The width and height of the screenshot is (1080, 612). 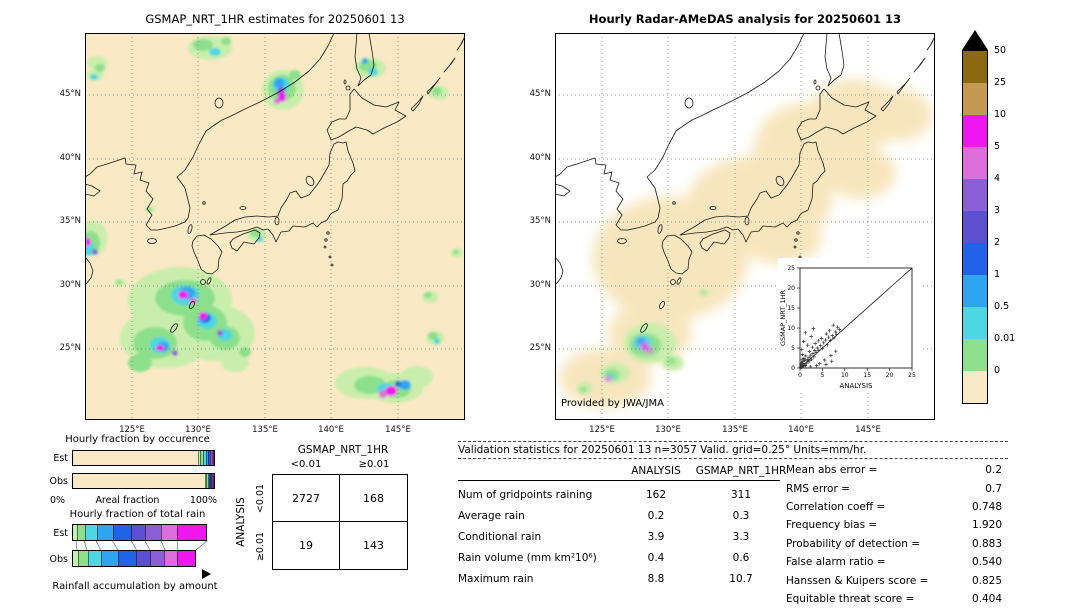 What do you see at coordinates (845, 375) in the screenshot?
I see `x-tick-label: 10` at bounding box center [845, 375].